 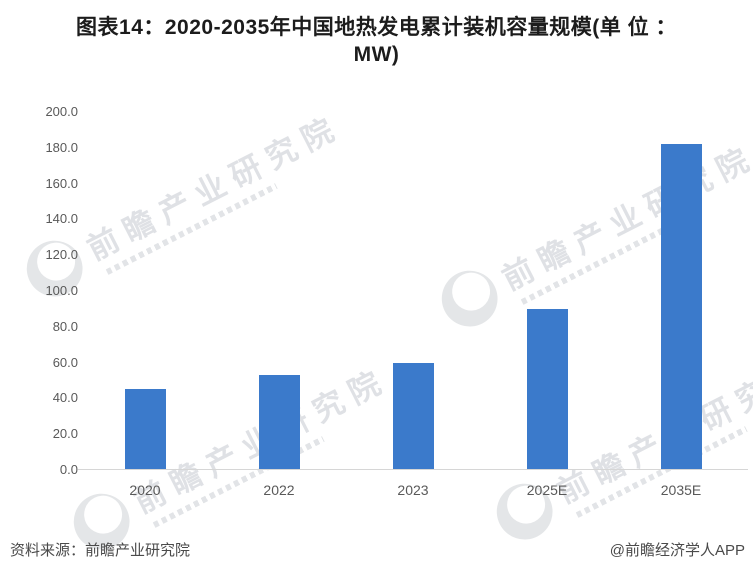 I want to click on x-axis-category-label: 2022, so click(x=279, y=490).